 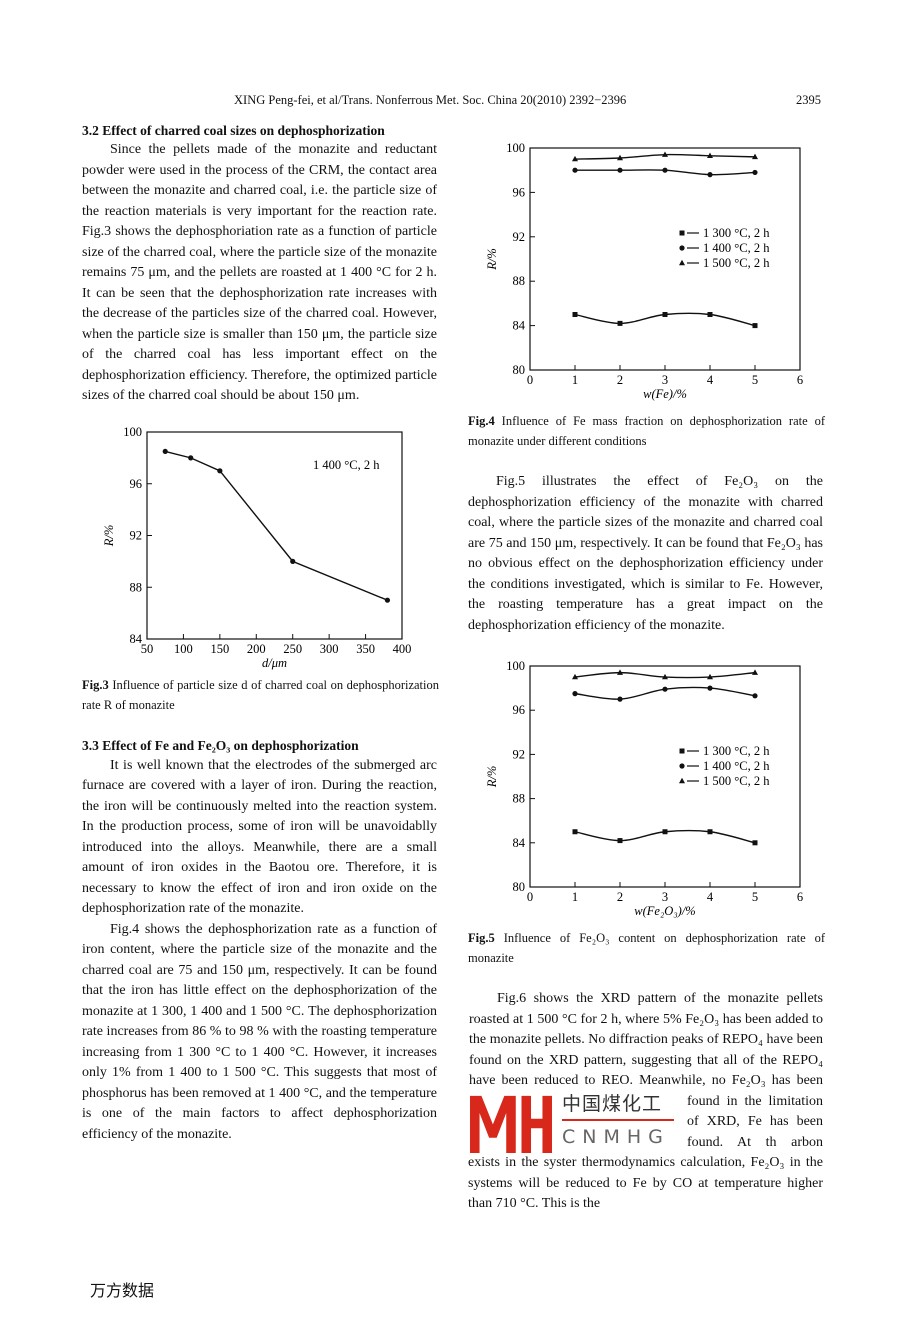 I want to click on figure-label: Fig.3, so click(x=95, y=684).